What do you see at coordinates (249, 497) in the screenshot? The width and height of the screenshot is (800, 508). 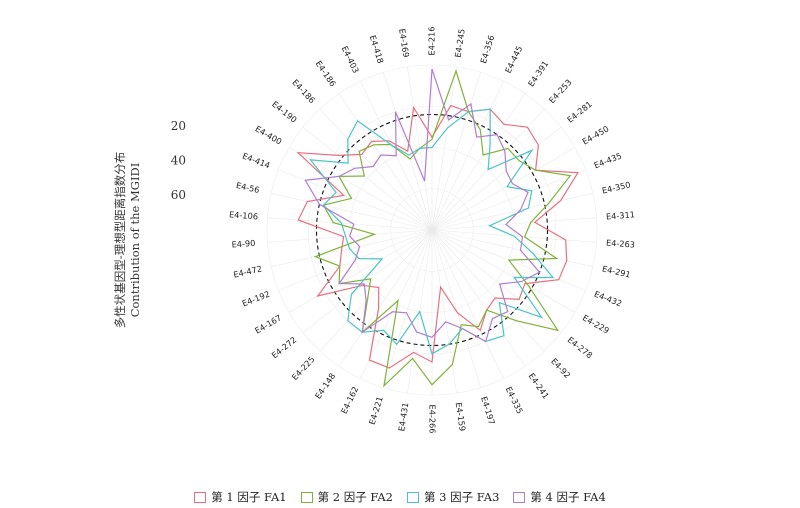 I see `legend-label-fa1: 第 1 因子 FA1` at bounding box center [249, 497].